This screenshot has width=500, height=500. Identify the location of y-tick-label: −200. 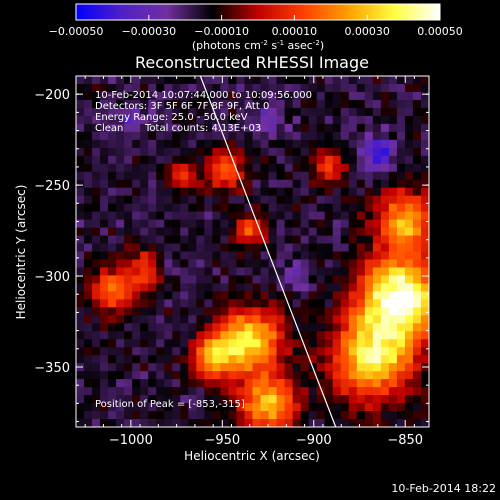
(52, 95).